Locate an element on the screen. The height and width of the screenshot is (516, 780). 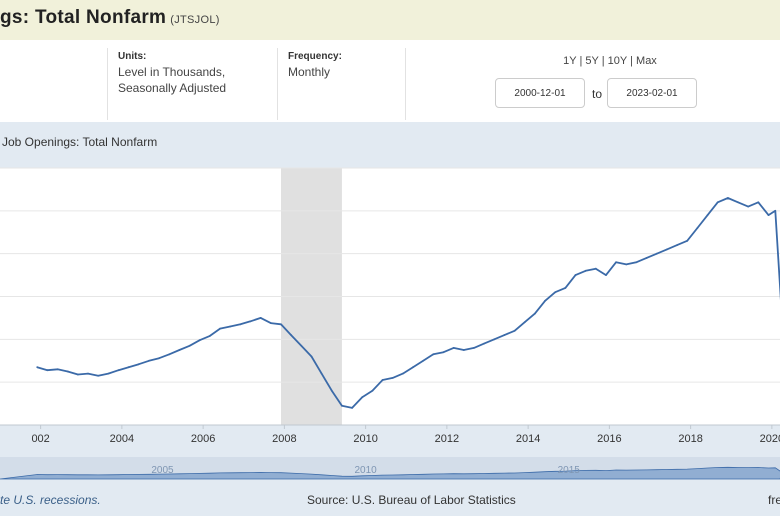
title-bar: gs: Total Nonfarm (JTSJOL) is located at coordinates (390, 20).